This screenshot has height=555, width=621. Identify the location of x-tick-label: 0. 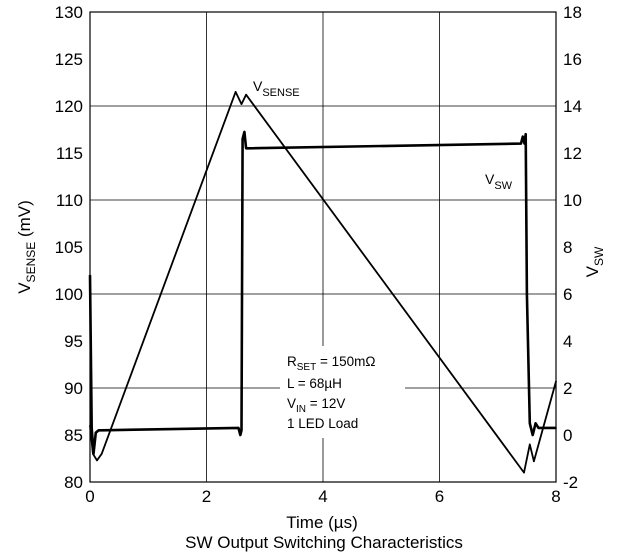
(89, 496).